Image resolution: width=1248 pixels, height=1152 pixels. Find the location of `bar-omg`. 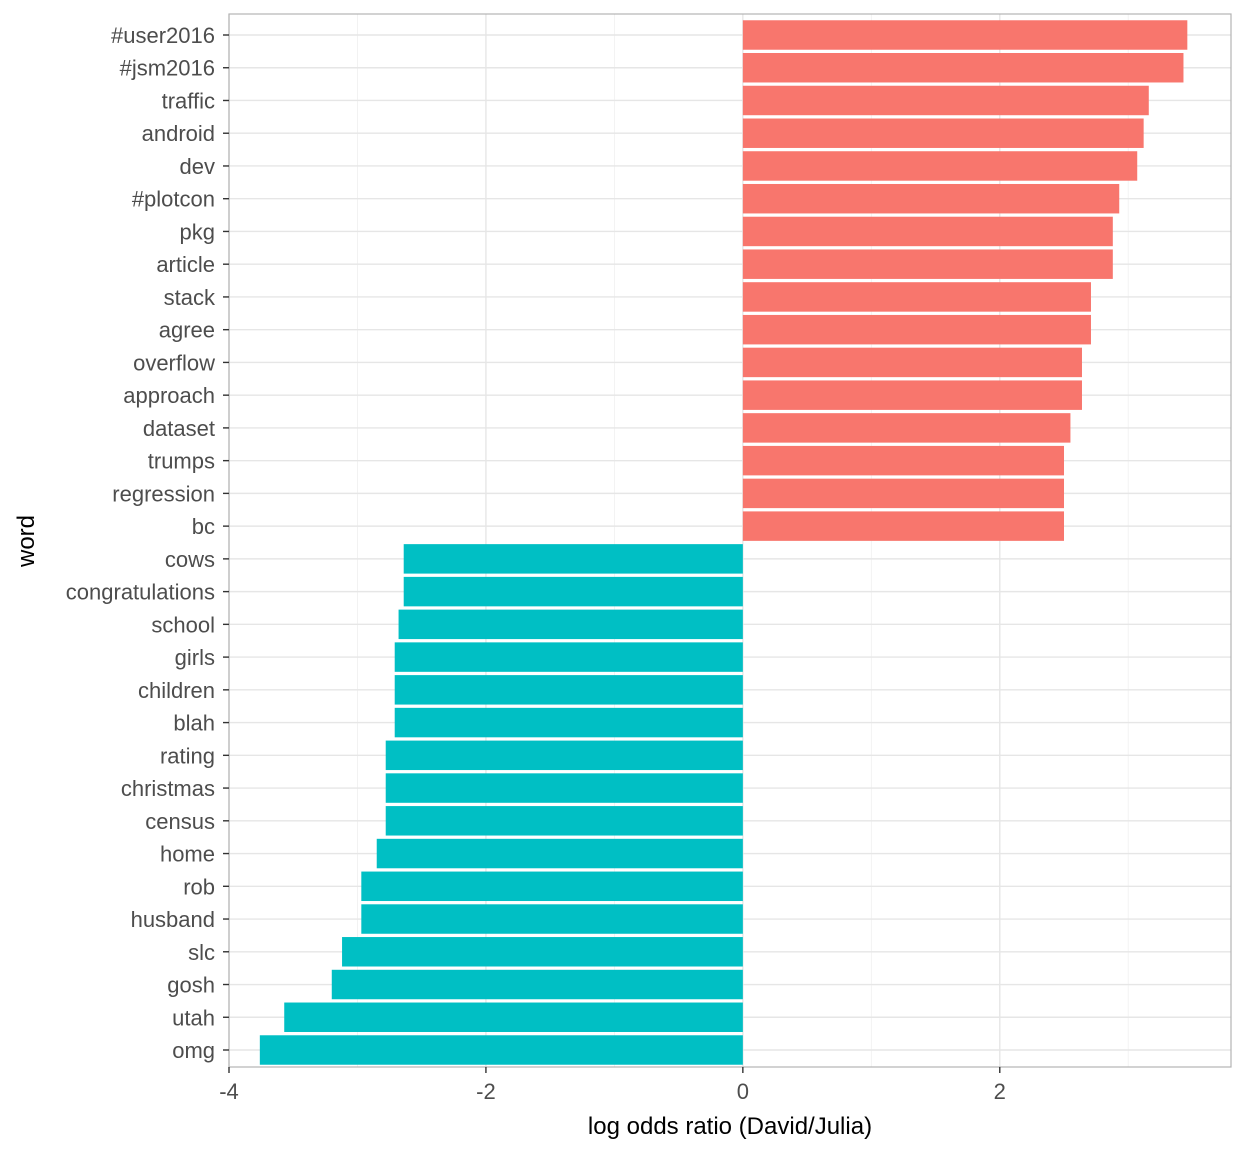

bar-omg is located at coordinates (501, 1050).